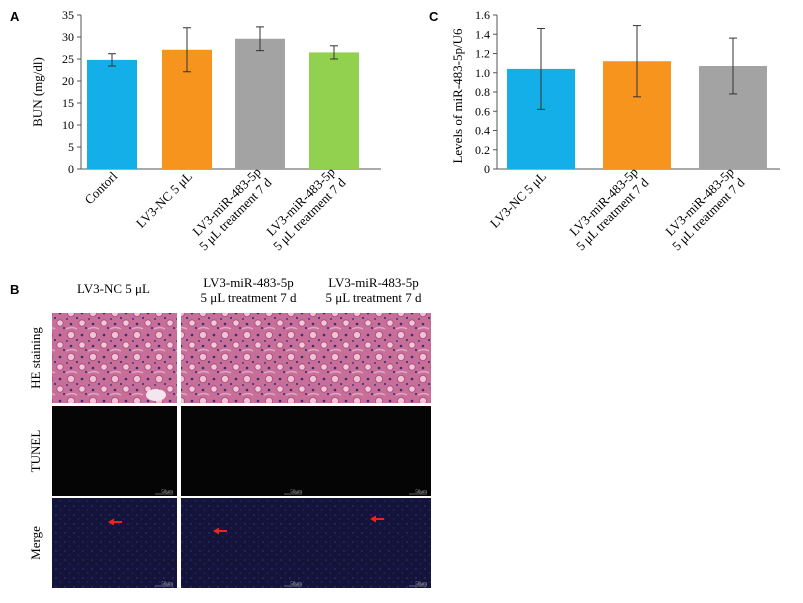  What do you see at coordinates (482, 111) in the screenshot?
I see `y-tick-label: 0.6` at bounding box center [482, 111].